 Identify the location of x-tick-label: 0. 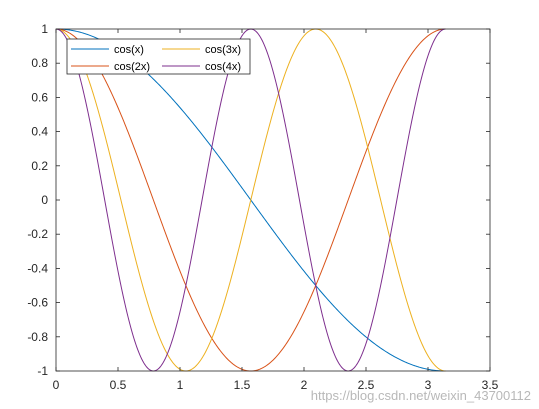
(56, 385).